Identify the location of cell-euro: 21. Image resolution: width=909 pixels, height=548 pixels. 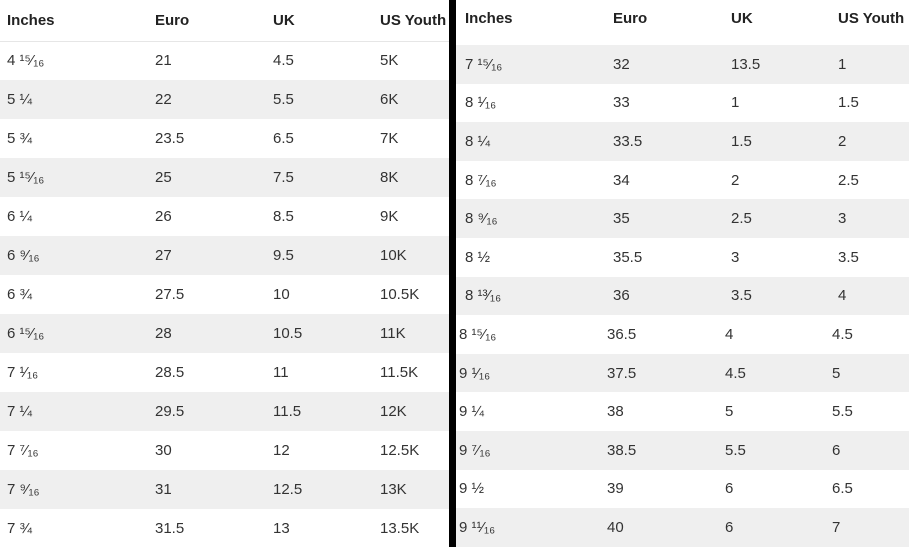
(163, 61).